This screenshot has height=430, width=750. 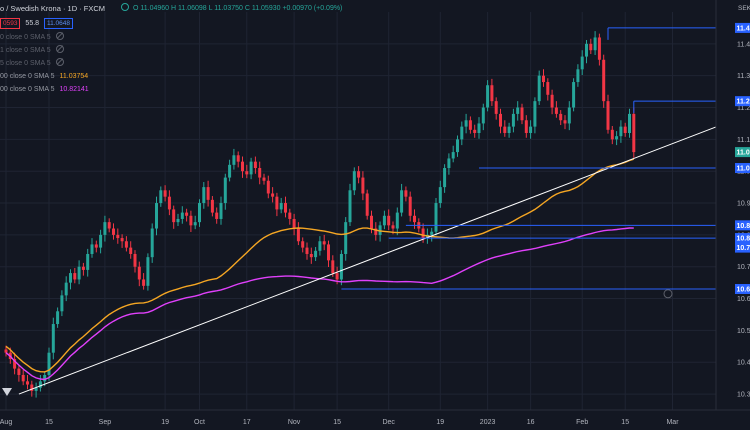 I want to click on indicator-value: 11.03754, so click(x=74, y=76).